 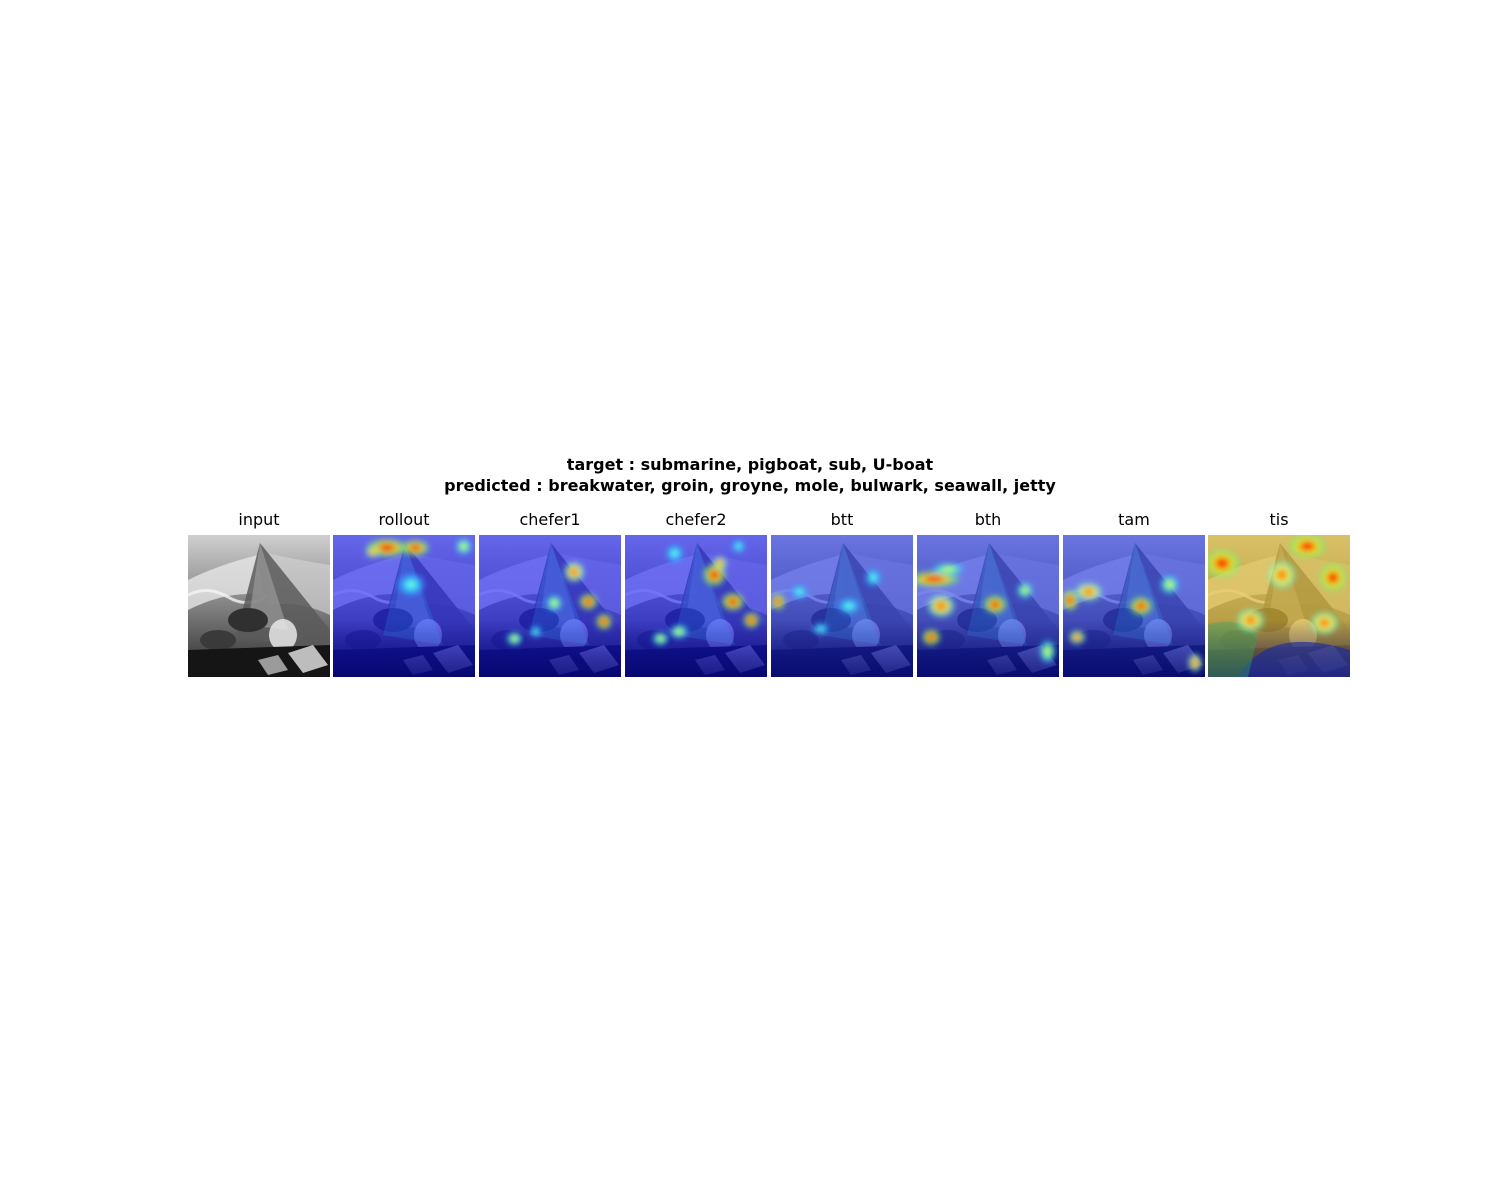 I want to click on panel-tam: tam, so click(x=1134, y=593).